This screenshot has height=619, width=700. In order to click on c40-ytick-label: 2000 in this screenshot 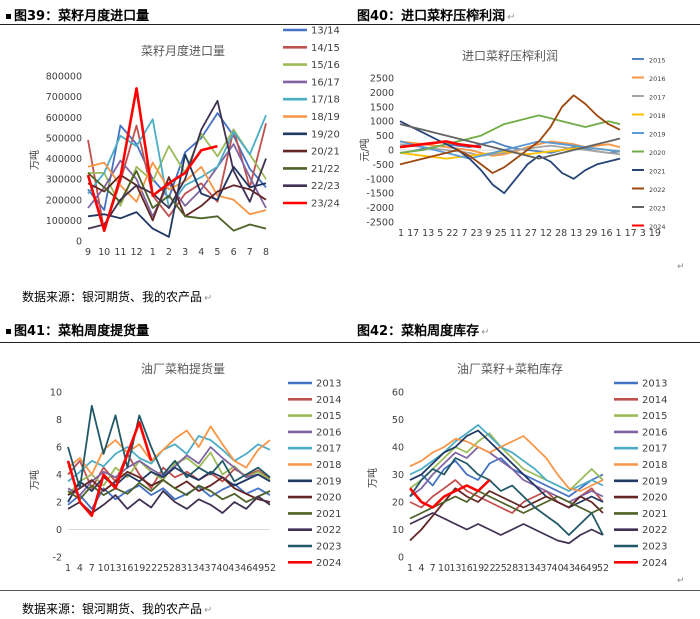, I will do `click(382, 93)`.